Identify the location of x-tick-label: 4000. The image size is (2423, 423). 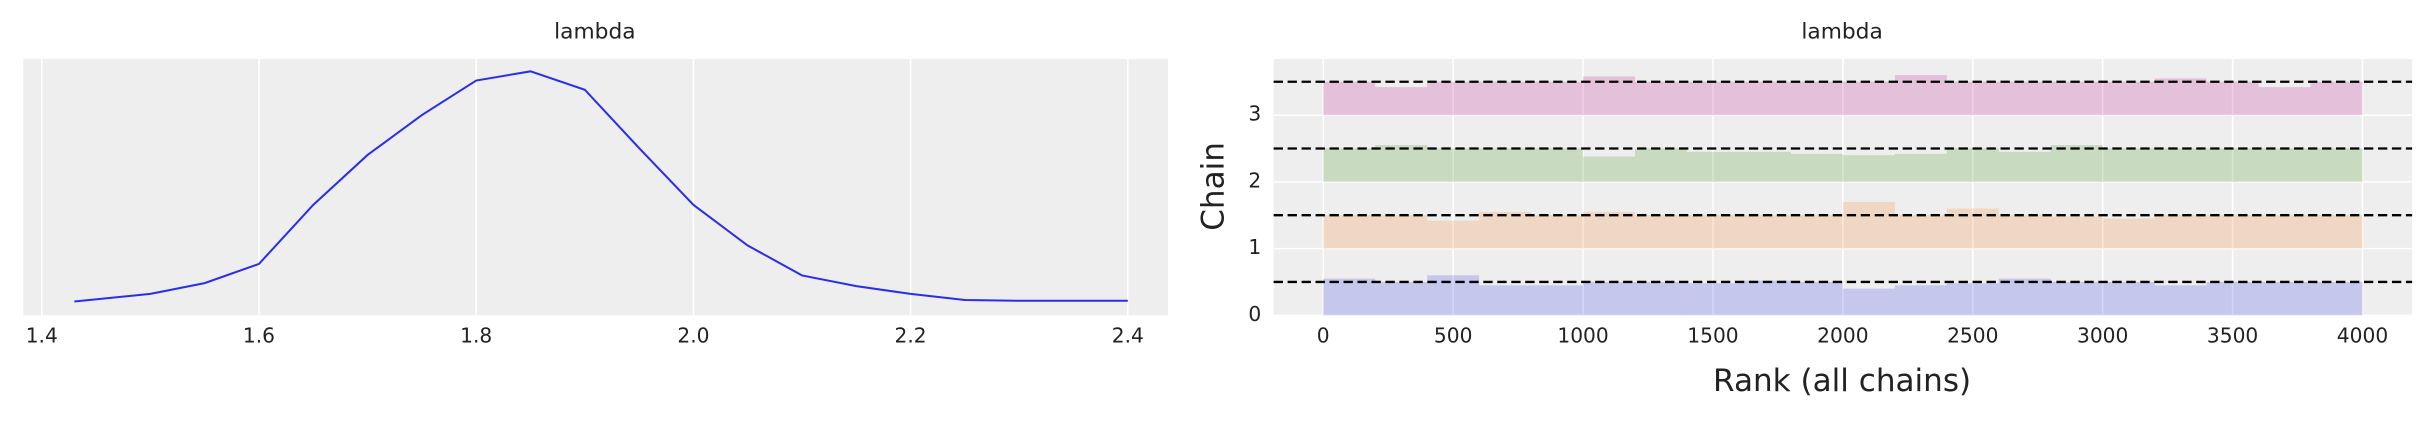
(2362, 336).